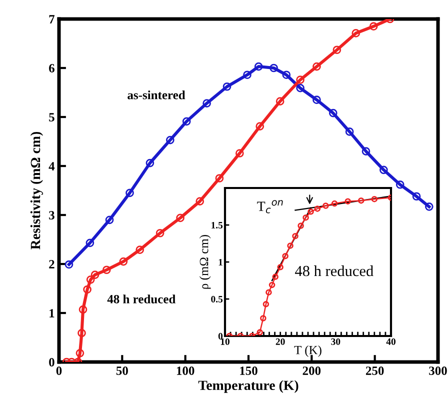 The height and width of the screenshot is (407, 448). Describe the element at coordinates (280, 341) in the screenshot. I see `x-tick-label: 20` at that location.